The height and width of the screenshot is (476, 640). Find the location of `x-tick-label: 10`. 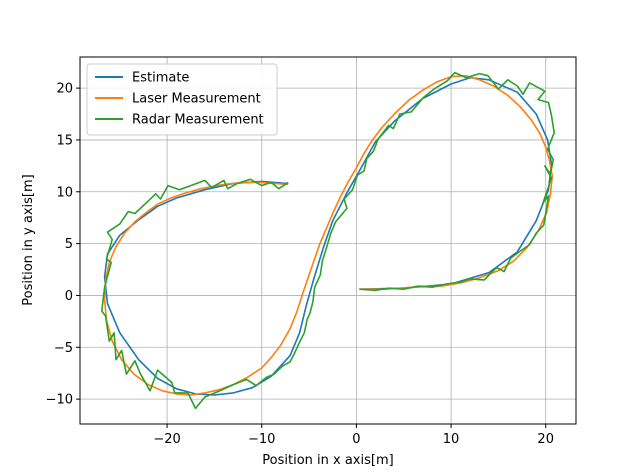

x-tick-label: 10 is located at coordinates (451, 439).